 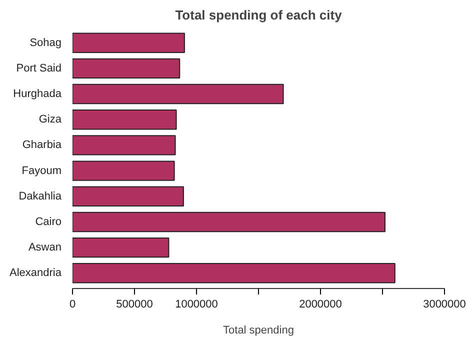 I want to click on y-tick-label: Fayoum, so click(x=42, y=170).